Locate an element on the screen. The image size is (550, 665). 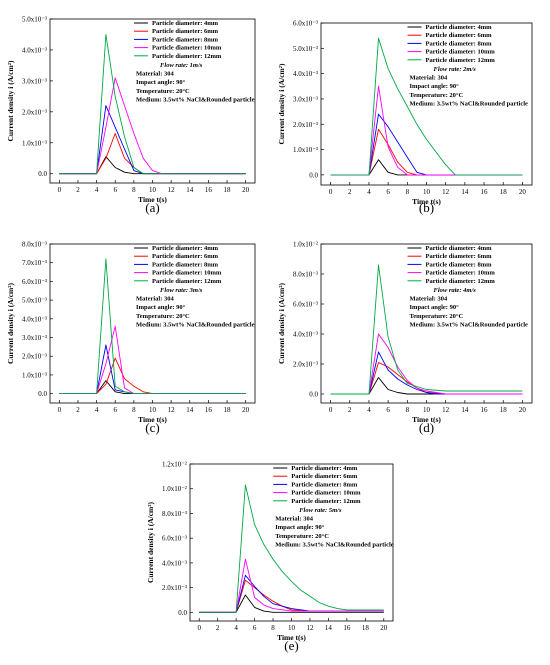
x-tick-label: 0 is located at coordinates (331, 410).